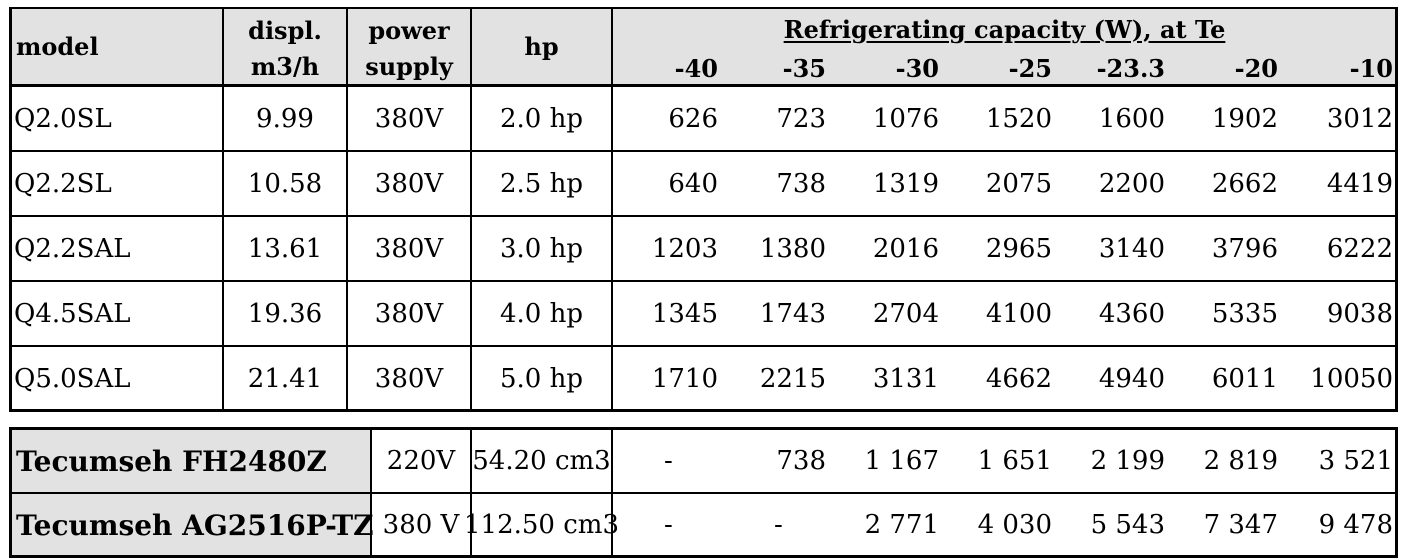 The image size is (1407, 560). I want to click on hp-cell: 2.0 hp, so click(541, 118).